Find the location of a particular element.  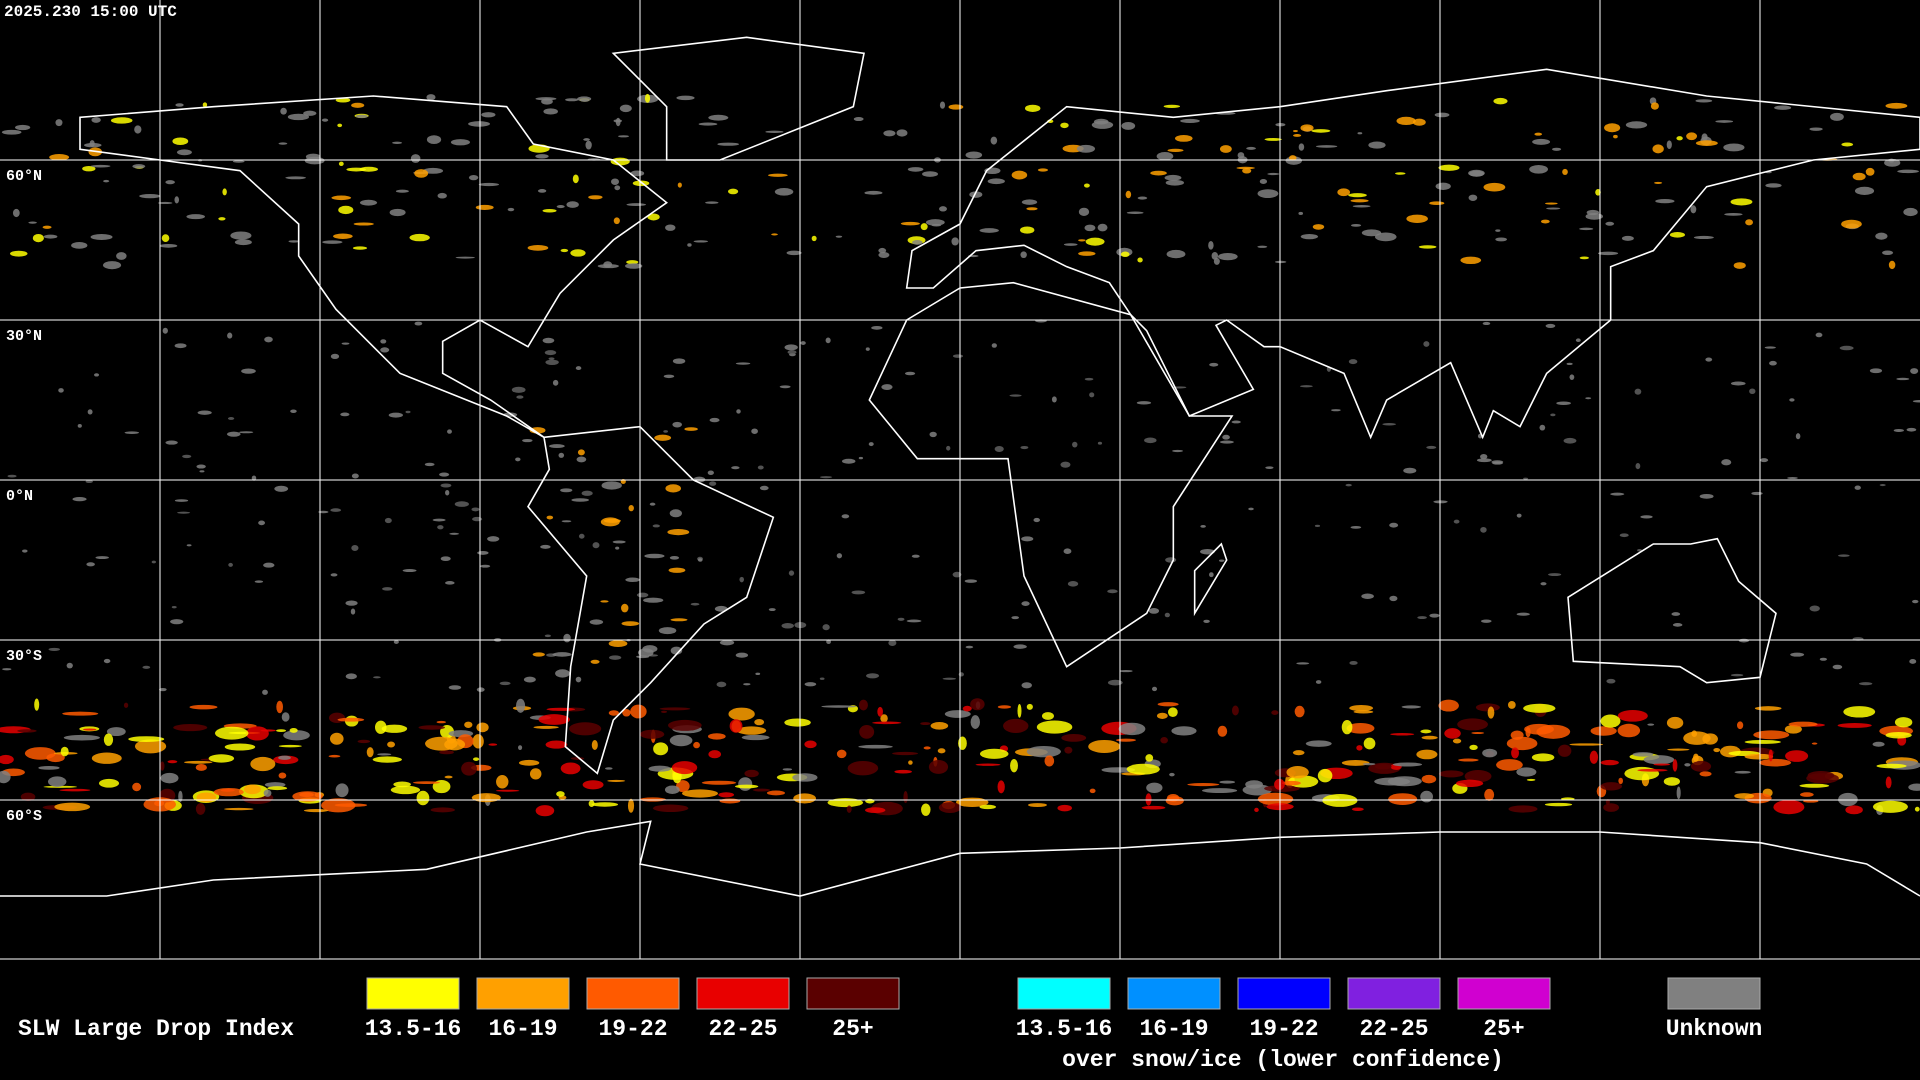

legend-label: 25+ is located at coordinates (1503, 1029).